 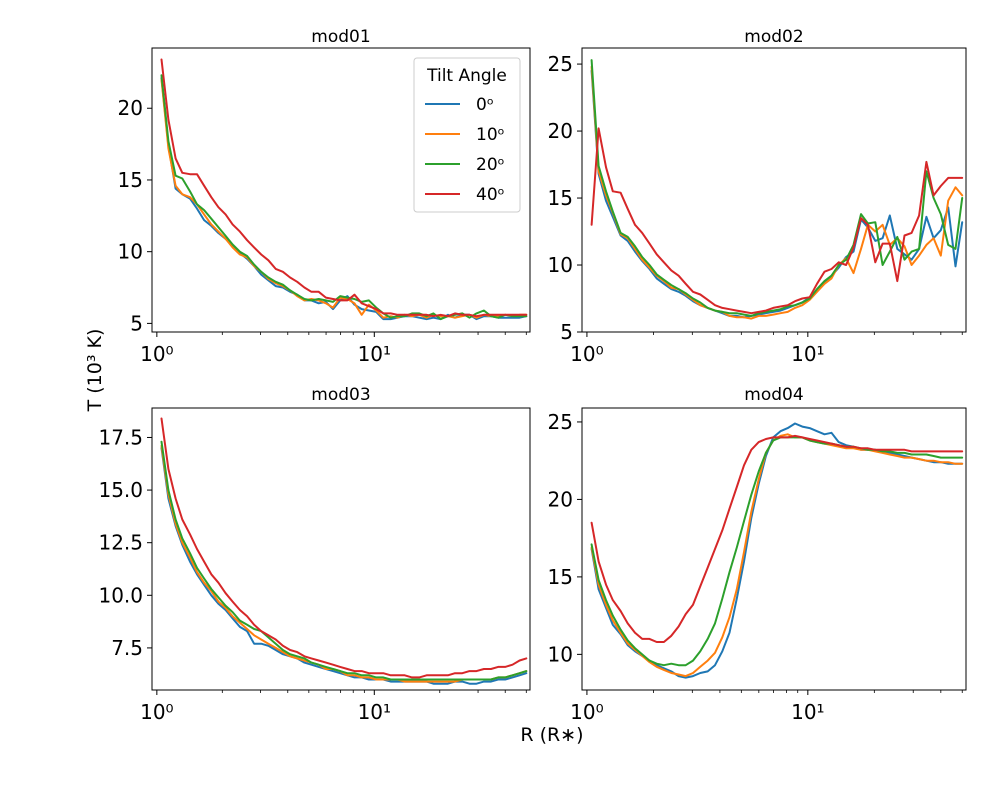 I want to click on legend: Tilt Angle 0ᵒ 10ᵒ 20ᵒ 40ᵒ, so click(x=467, y=135).